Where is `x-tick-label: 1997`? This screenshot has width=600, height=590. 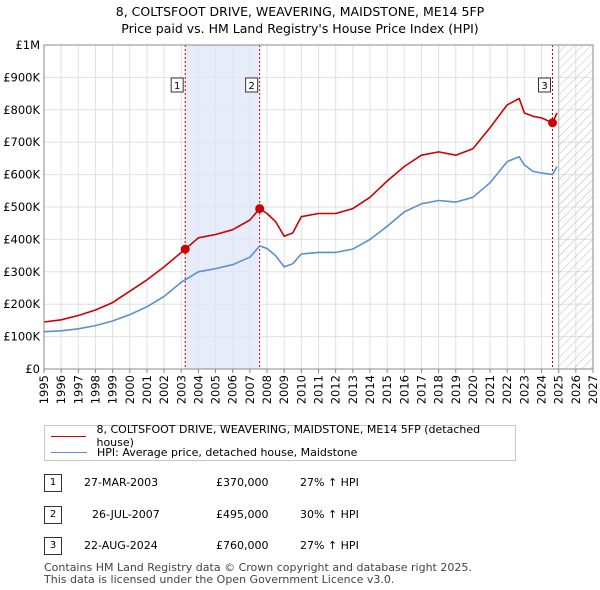 x-tick-label: 1997 is located at coordinates (78, 389).